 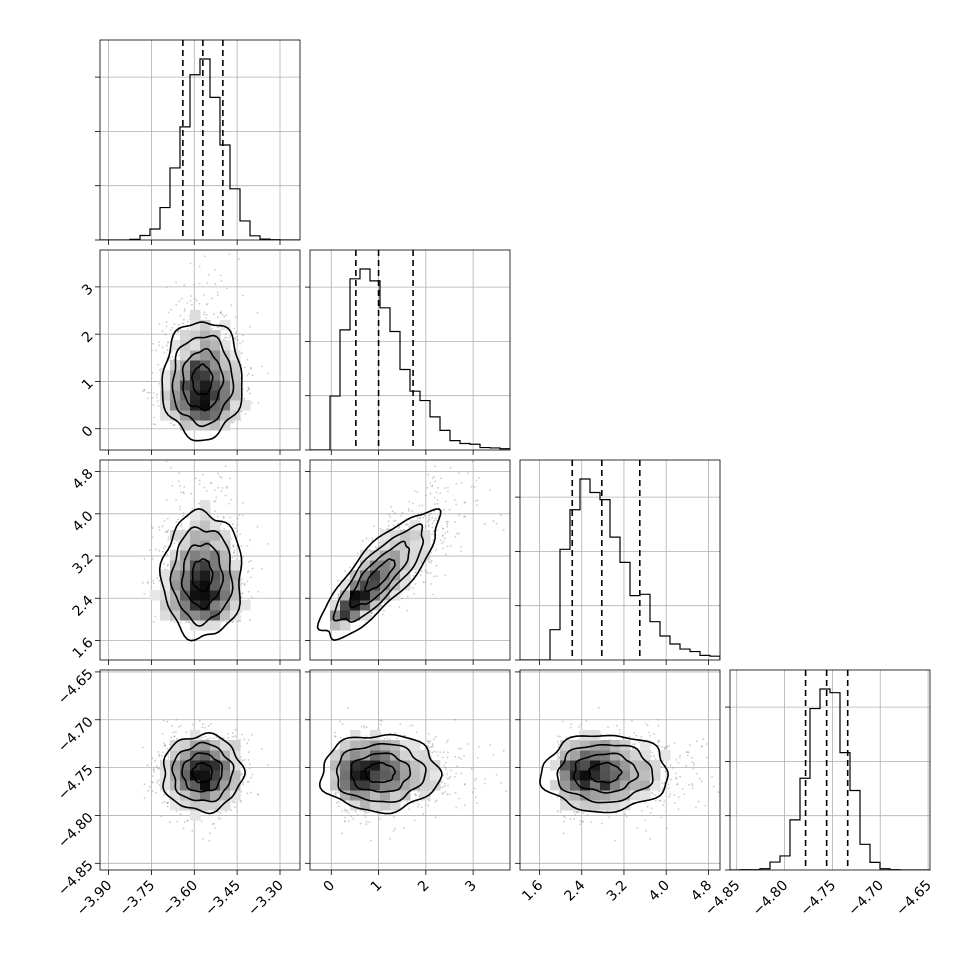 I want to click on panel-1-0-plot-area, so click(x=200, y=350).